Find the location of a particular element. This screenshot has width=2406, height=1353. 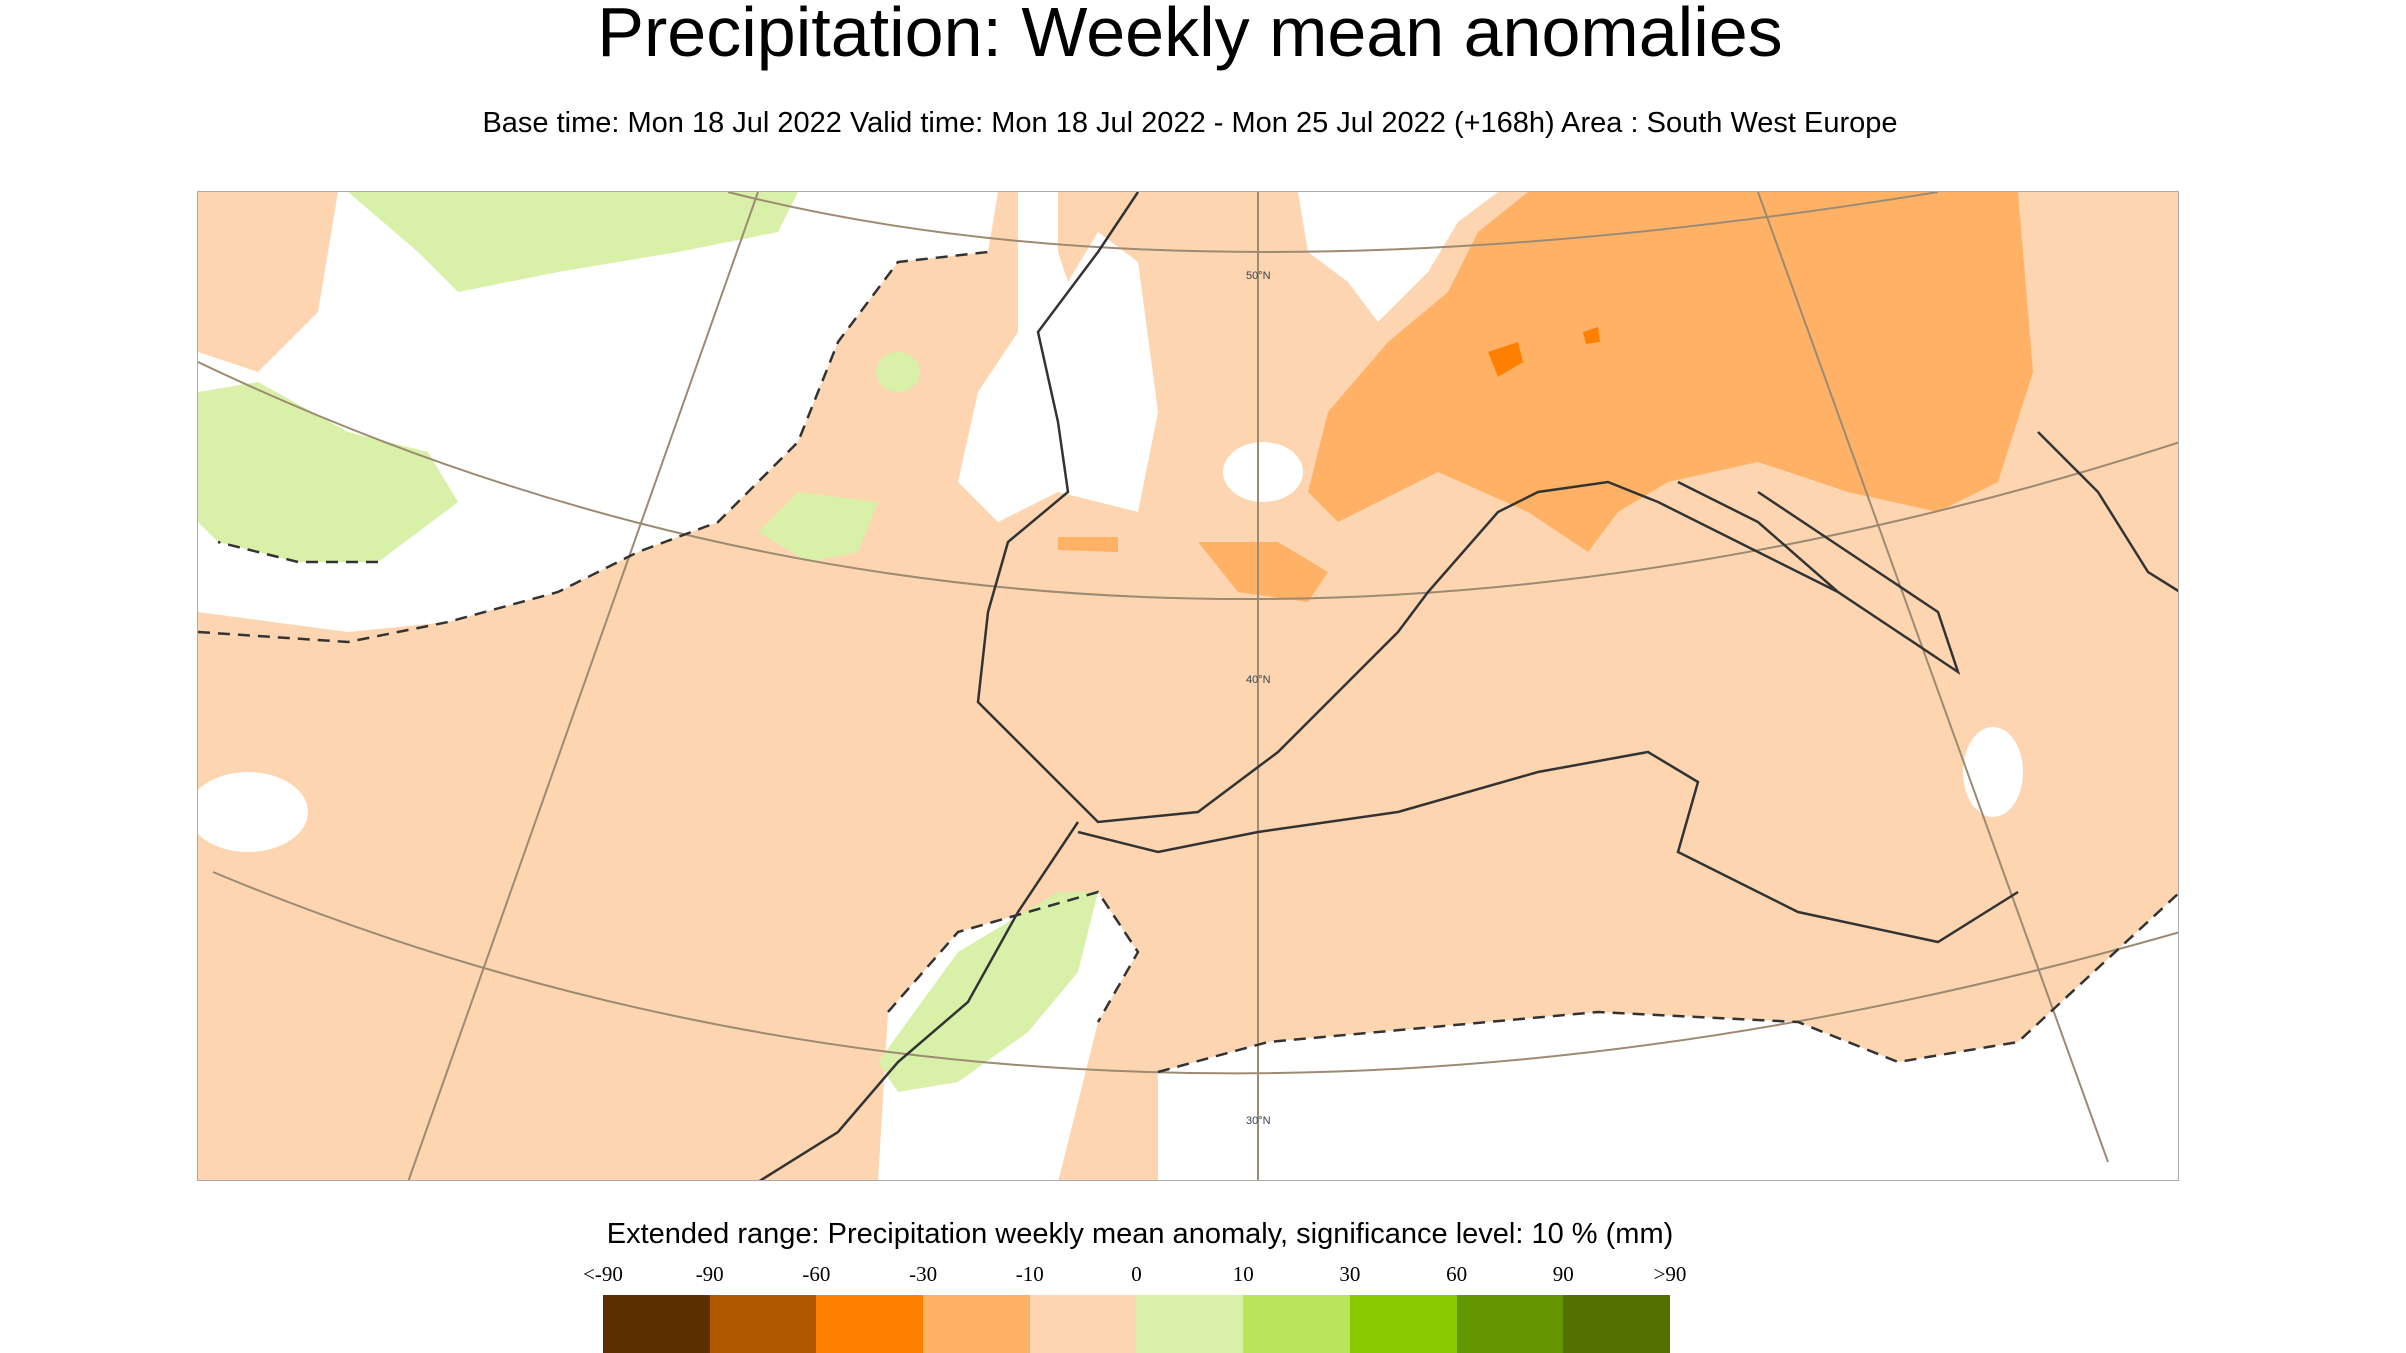

legend-label: 10 is located at coordinates (1243, 1274).